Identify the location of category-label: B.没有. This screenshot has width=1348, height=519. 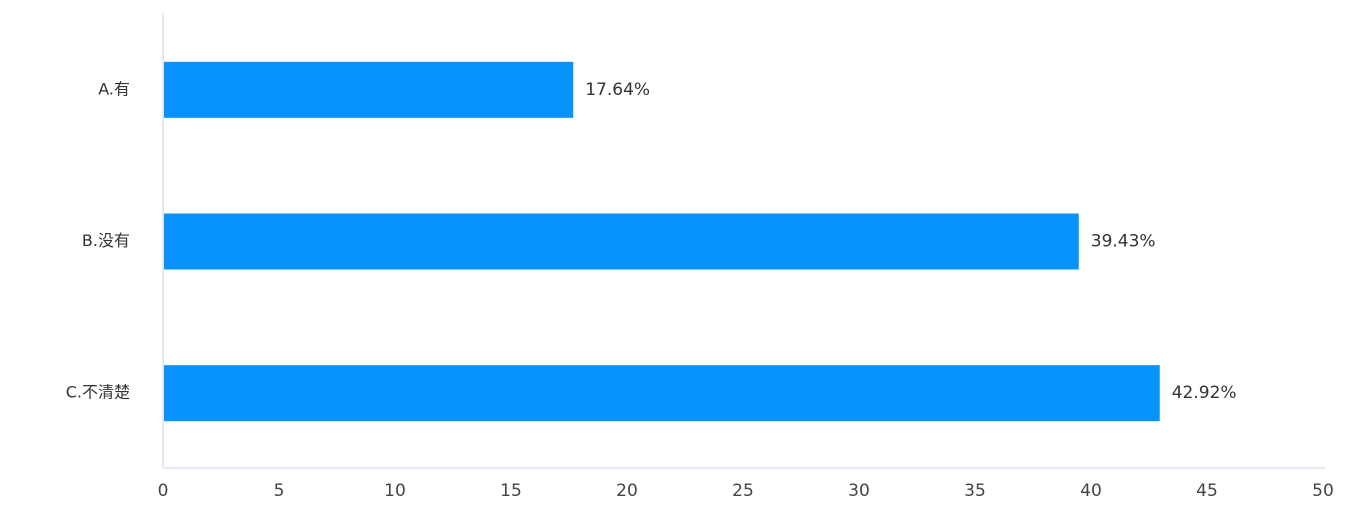
(106, 240).